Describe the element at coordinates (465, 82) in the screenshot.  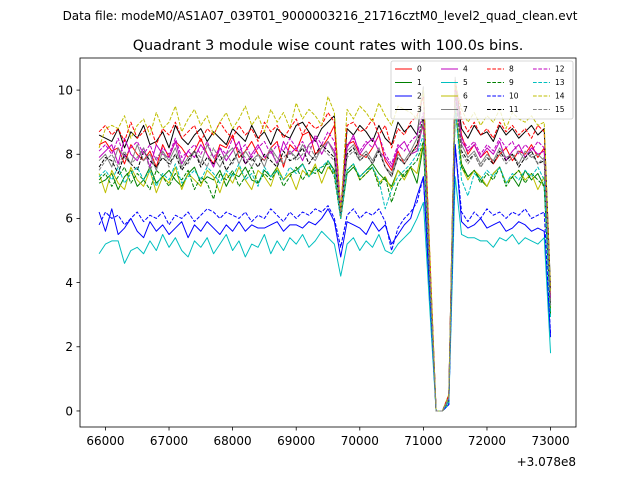
I see `legend-label: 5` at that location.